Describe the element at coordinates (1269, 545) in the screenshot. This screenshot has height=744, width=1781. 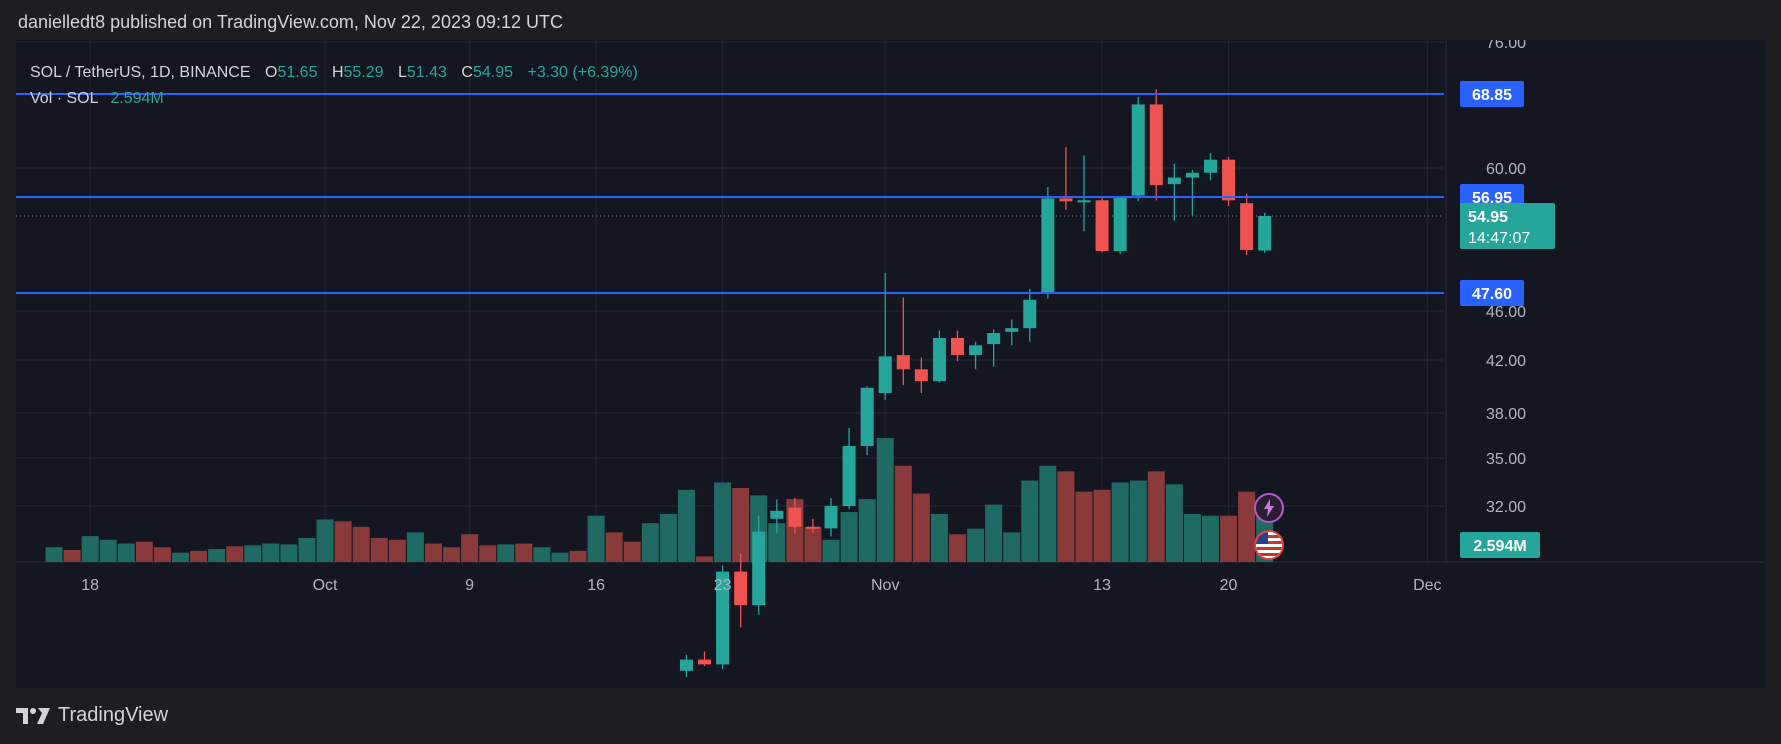
I see `us-flag-icon` at that location.